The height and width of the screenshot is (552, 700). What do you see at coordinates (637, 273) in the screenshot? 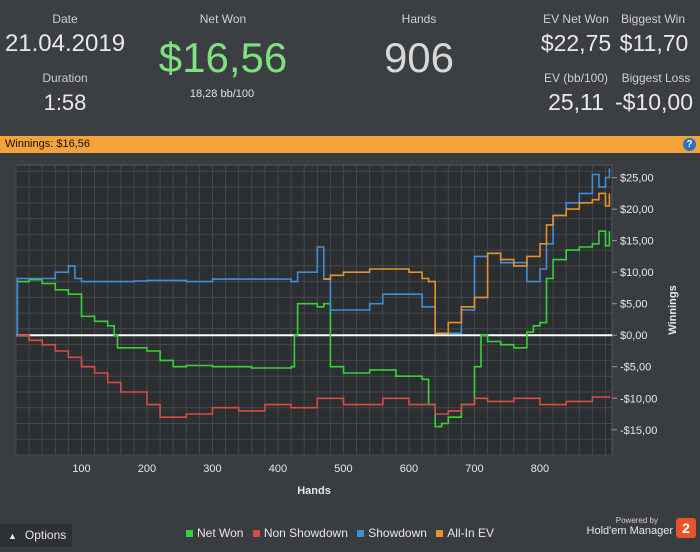
I see `y-tick-label: $10,00` at bounding box center [637, 273].